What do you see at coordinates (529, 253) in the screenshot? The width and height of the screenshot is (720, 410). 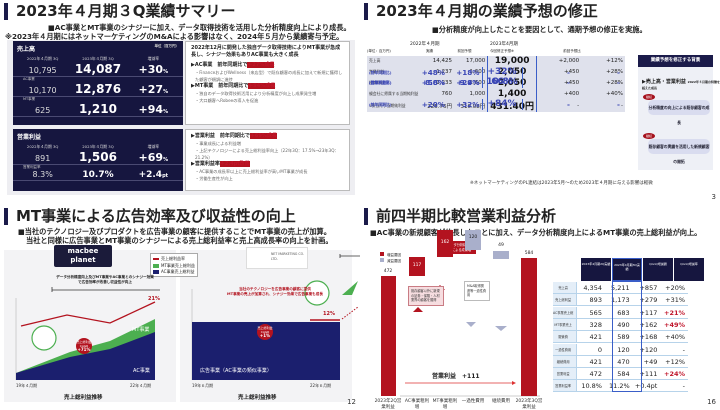 I see `value-3q: 584` at bounding box center [529, 253].